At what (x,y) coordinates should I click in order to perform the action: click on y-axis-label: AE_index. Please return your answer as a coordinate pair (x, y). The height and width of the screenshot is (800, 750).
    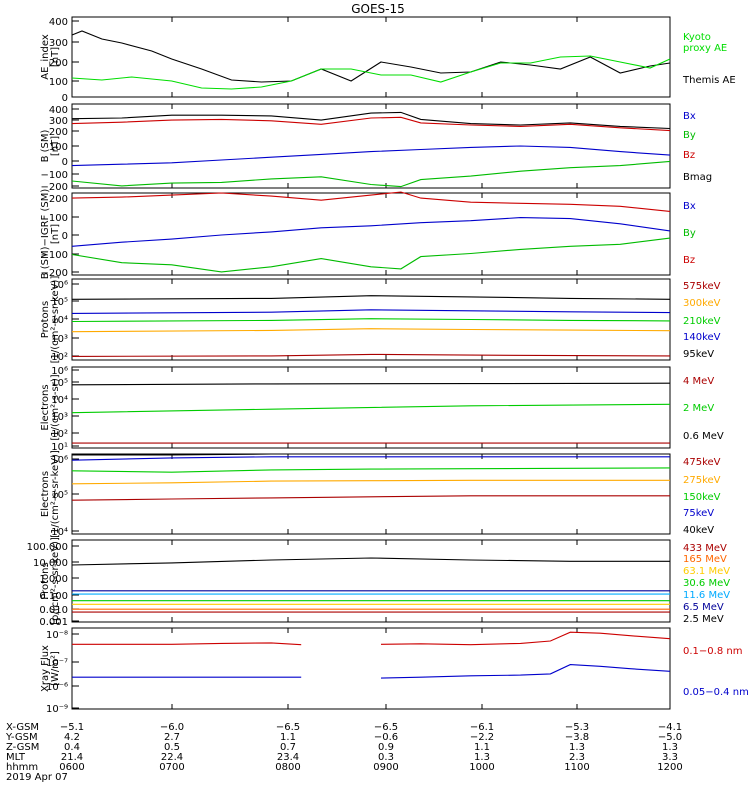
    Looking at the image, I should click on (45, 57).